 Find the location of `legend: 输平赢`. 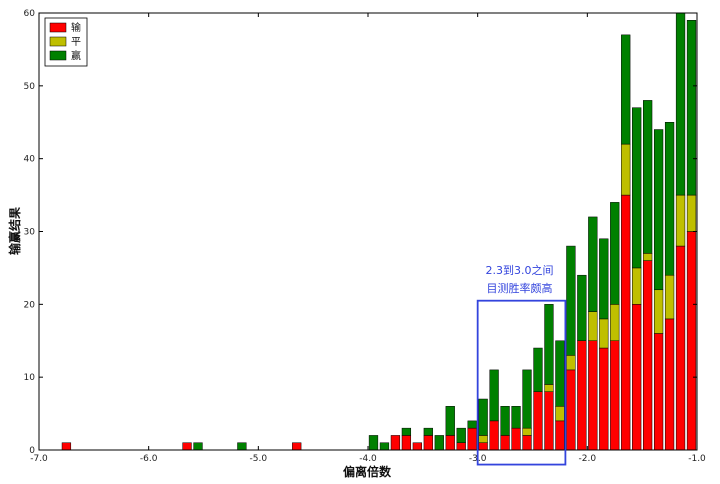

legend: 输平赢 is located at coordinates (66, 42).